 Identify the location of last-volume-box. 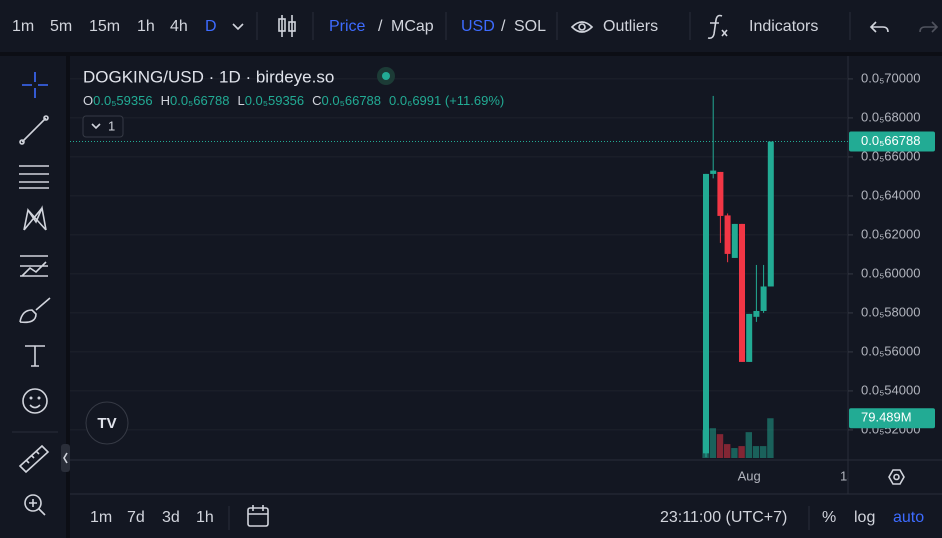
(892, 418).